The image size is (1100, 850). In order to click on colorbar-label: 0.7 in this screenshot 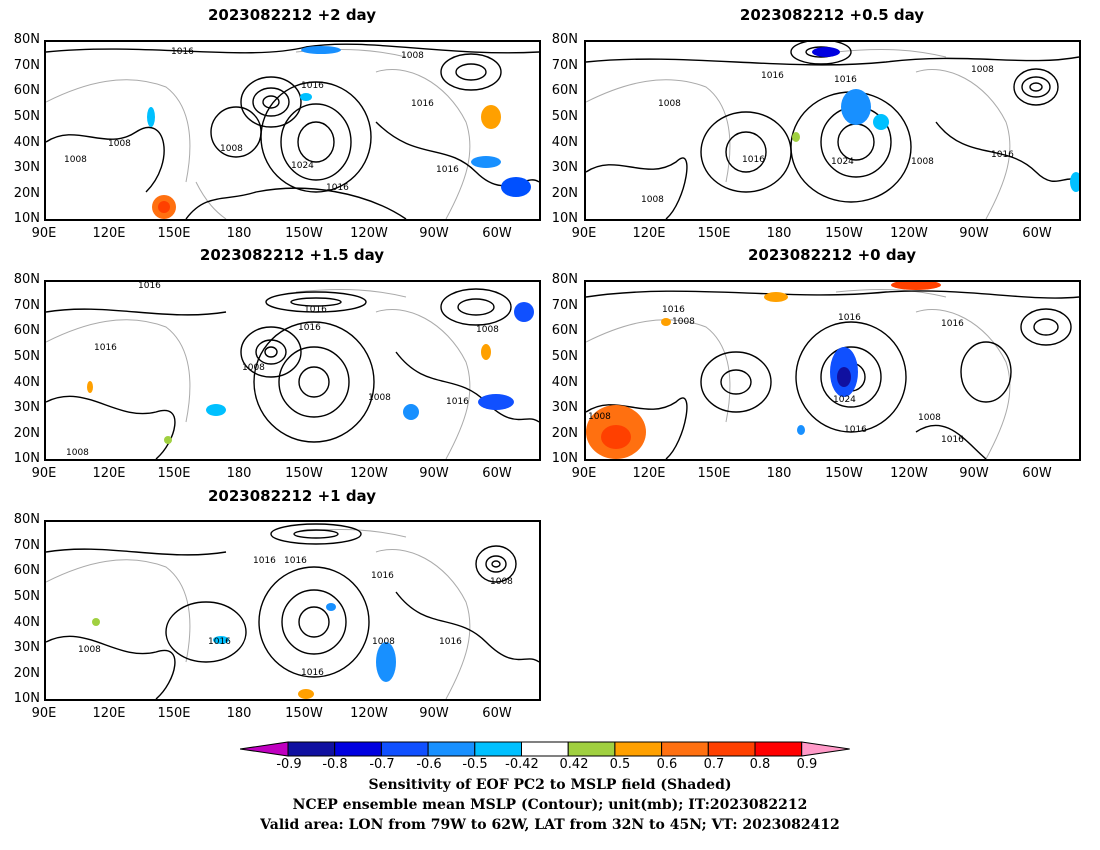, I will do `click(714, 764)`.